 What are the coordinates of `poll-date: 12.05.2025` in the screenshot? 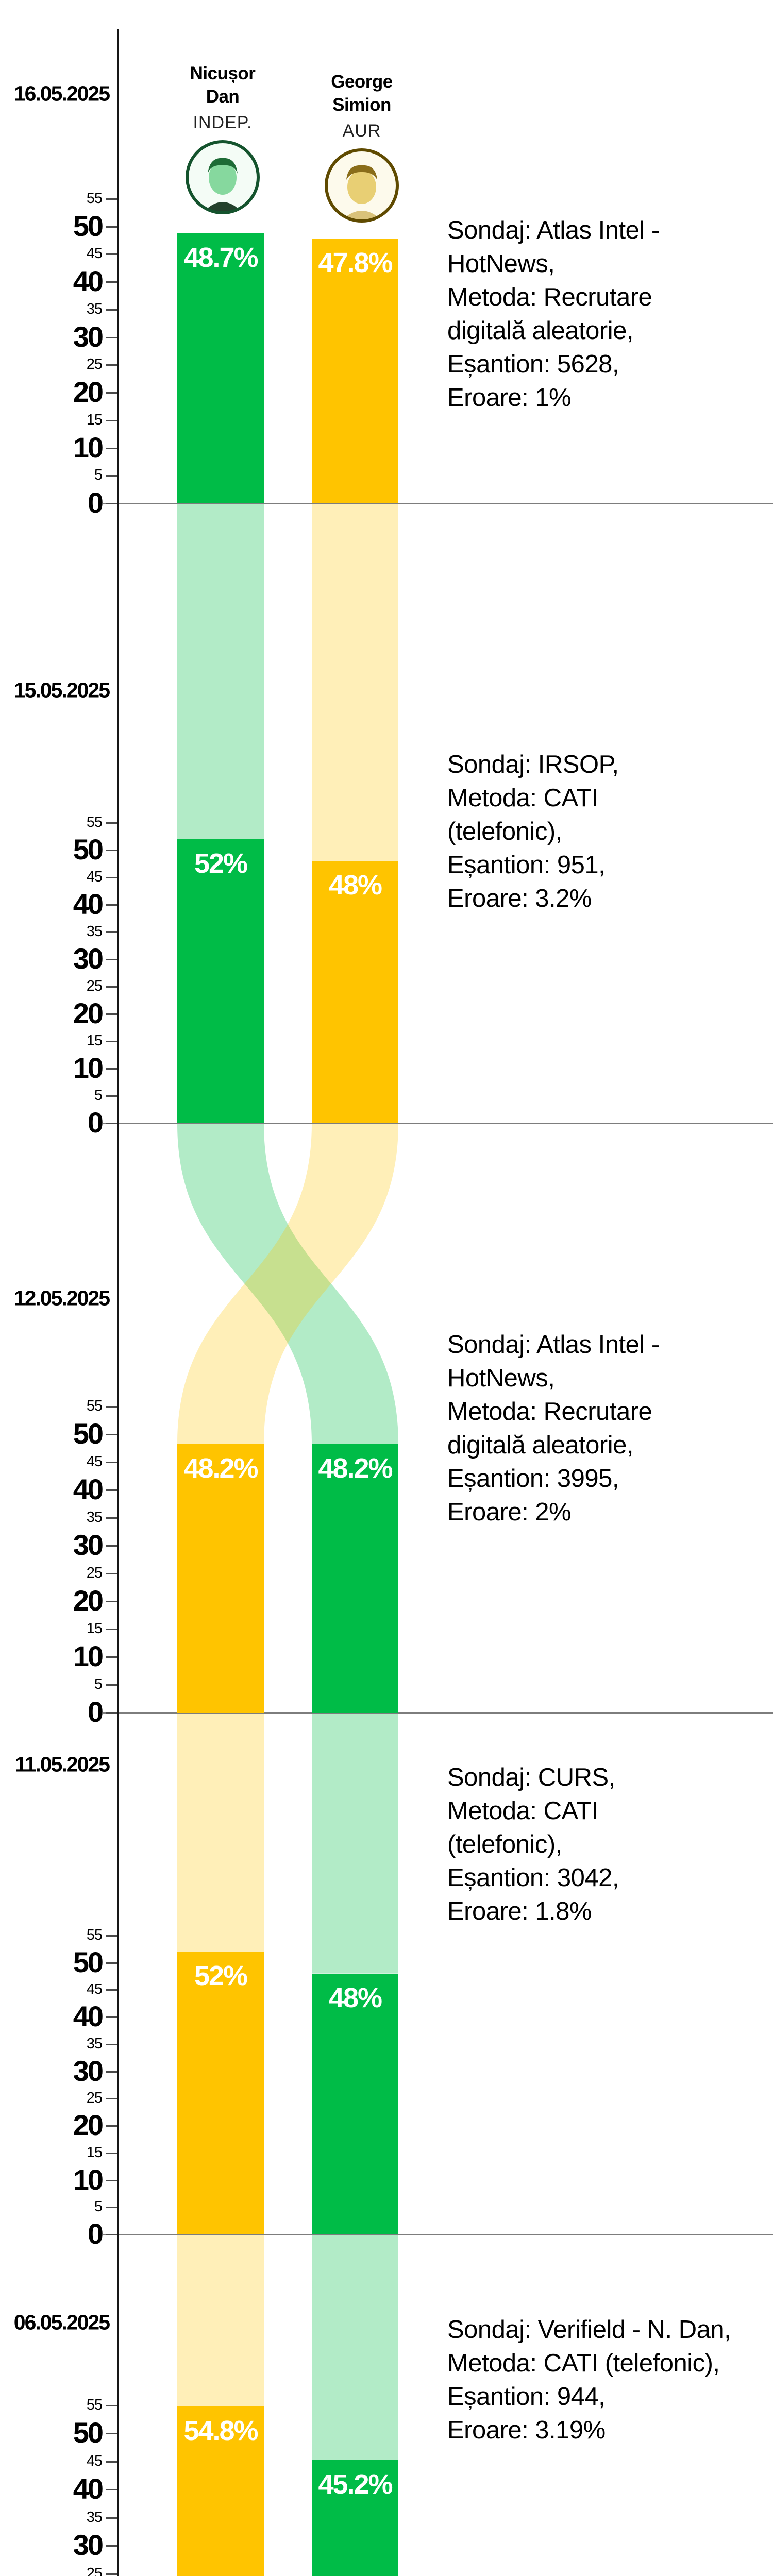 It's located at (61, 1298).